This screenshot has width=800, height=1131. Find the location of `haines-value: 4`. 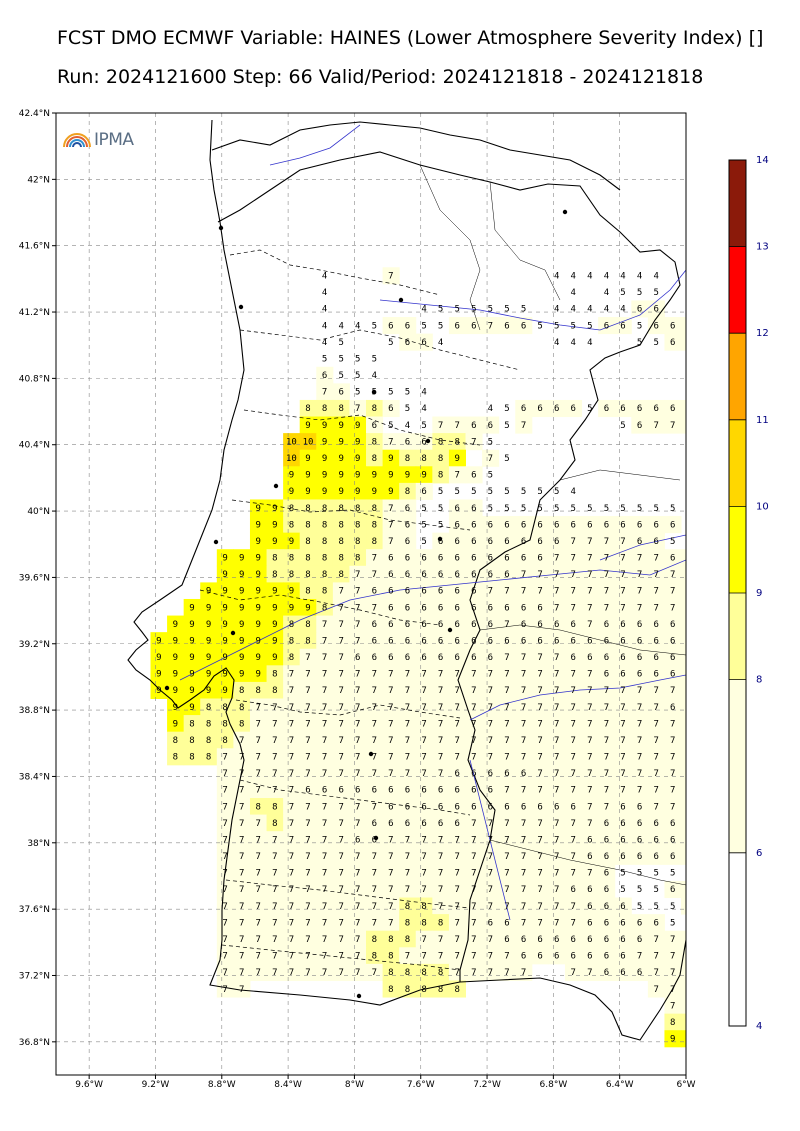

haines-value: 4 is located at coordinates (622, 277).